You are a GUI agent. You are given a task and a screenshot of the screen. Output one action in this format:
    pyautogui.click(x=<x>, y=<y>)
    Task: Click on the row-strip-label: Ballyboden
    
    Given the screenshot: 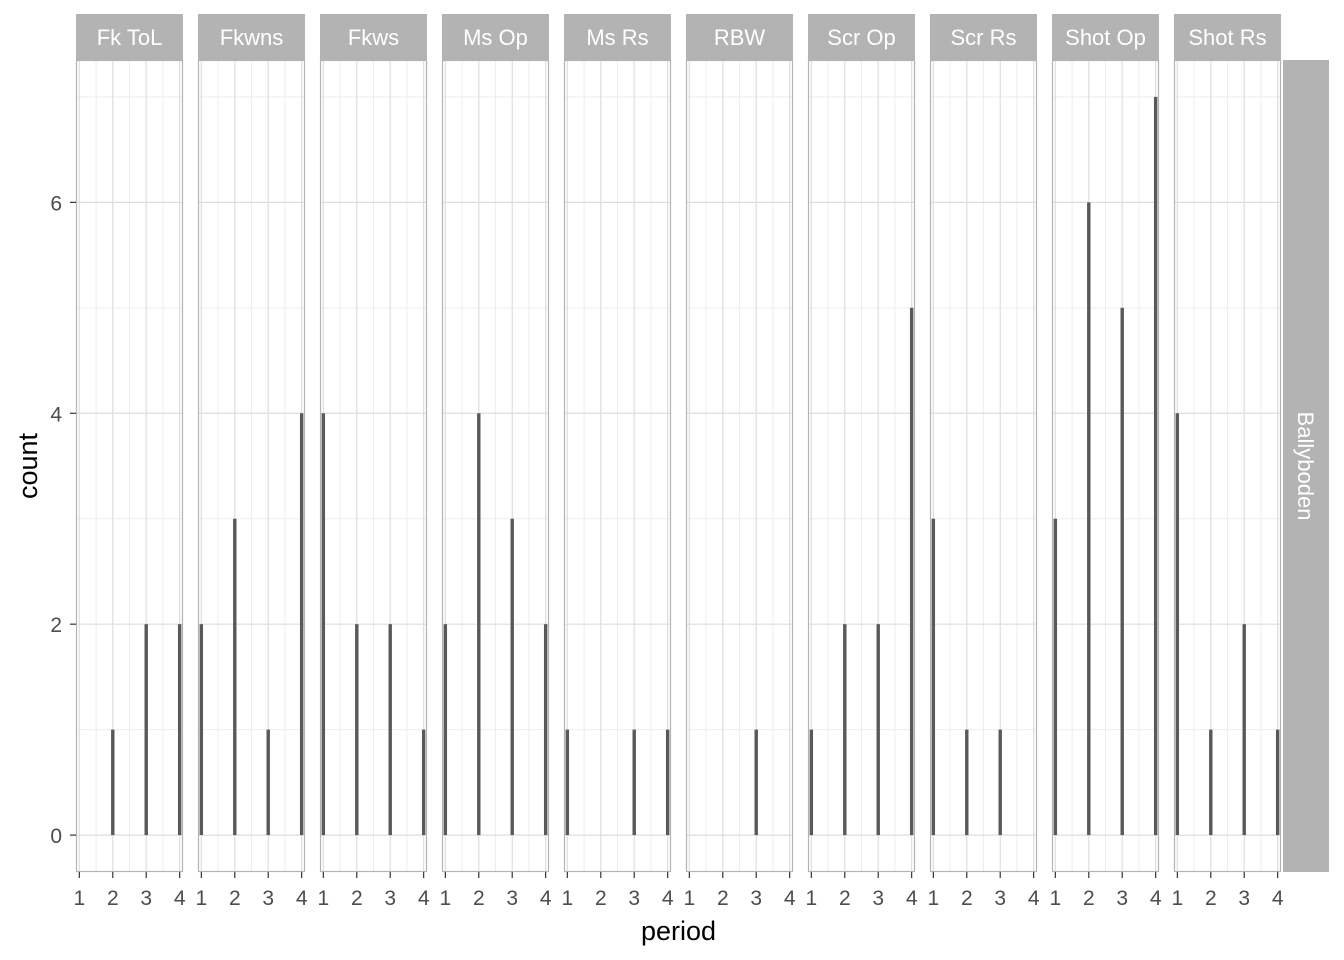 What is the action you would take?
    pyautogui.click(x=1305, y=466)
    